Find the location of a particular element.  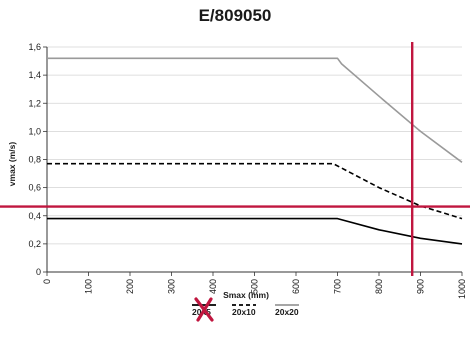

x-tick-label: 700 is located at coordinates (338, 286).